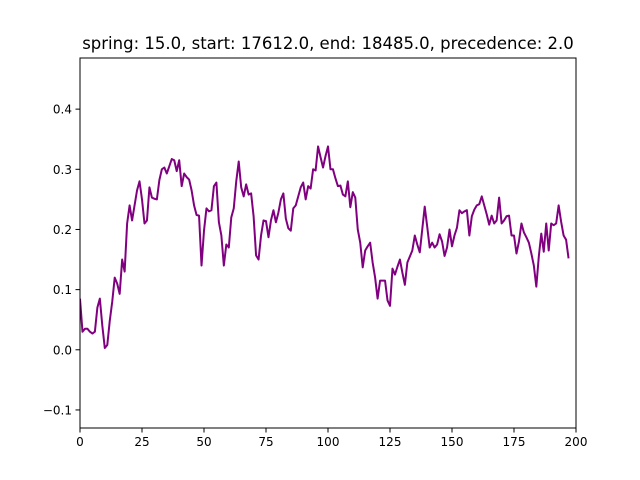 The image size is (640, 480). I want to click on x-tick-label: 25, so click(141, 442).